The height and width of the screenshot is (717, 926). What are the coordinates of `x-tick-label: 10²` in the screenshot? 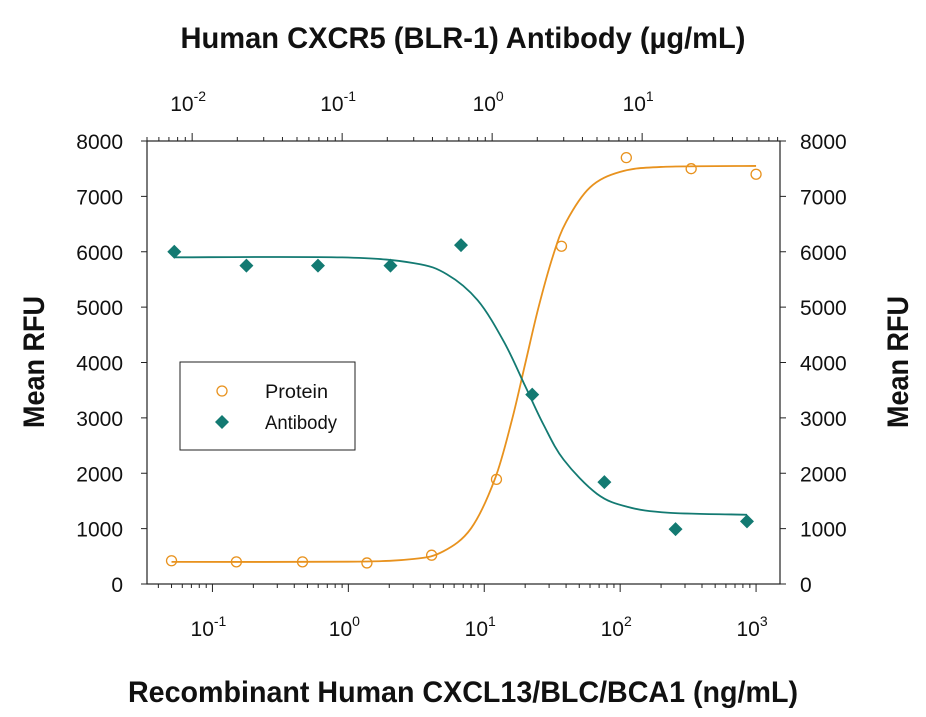 It's located at (616, 627).